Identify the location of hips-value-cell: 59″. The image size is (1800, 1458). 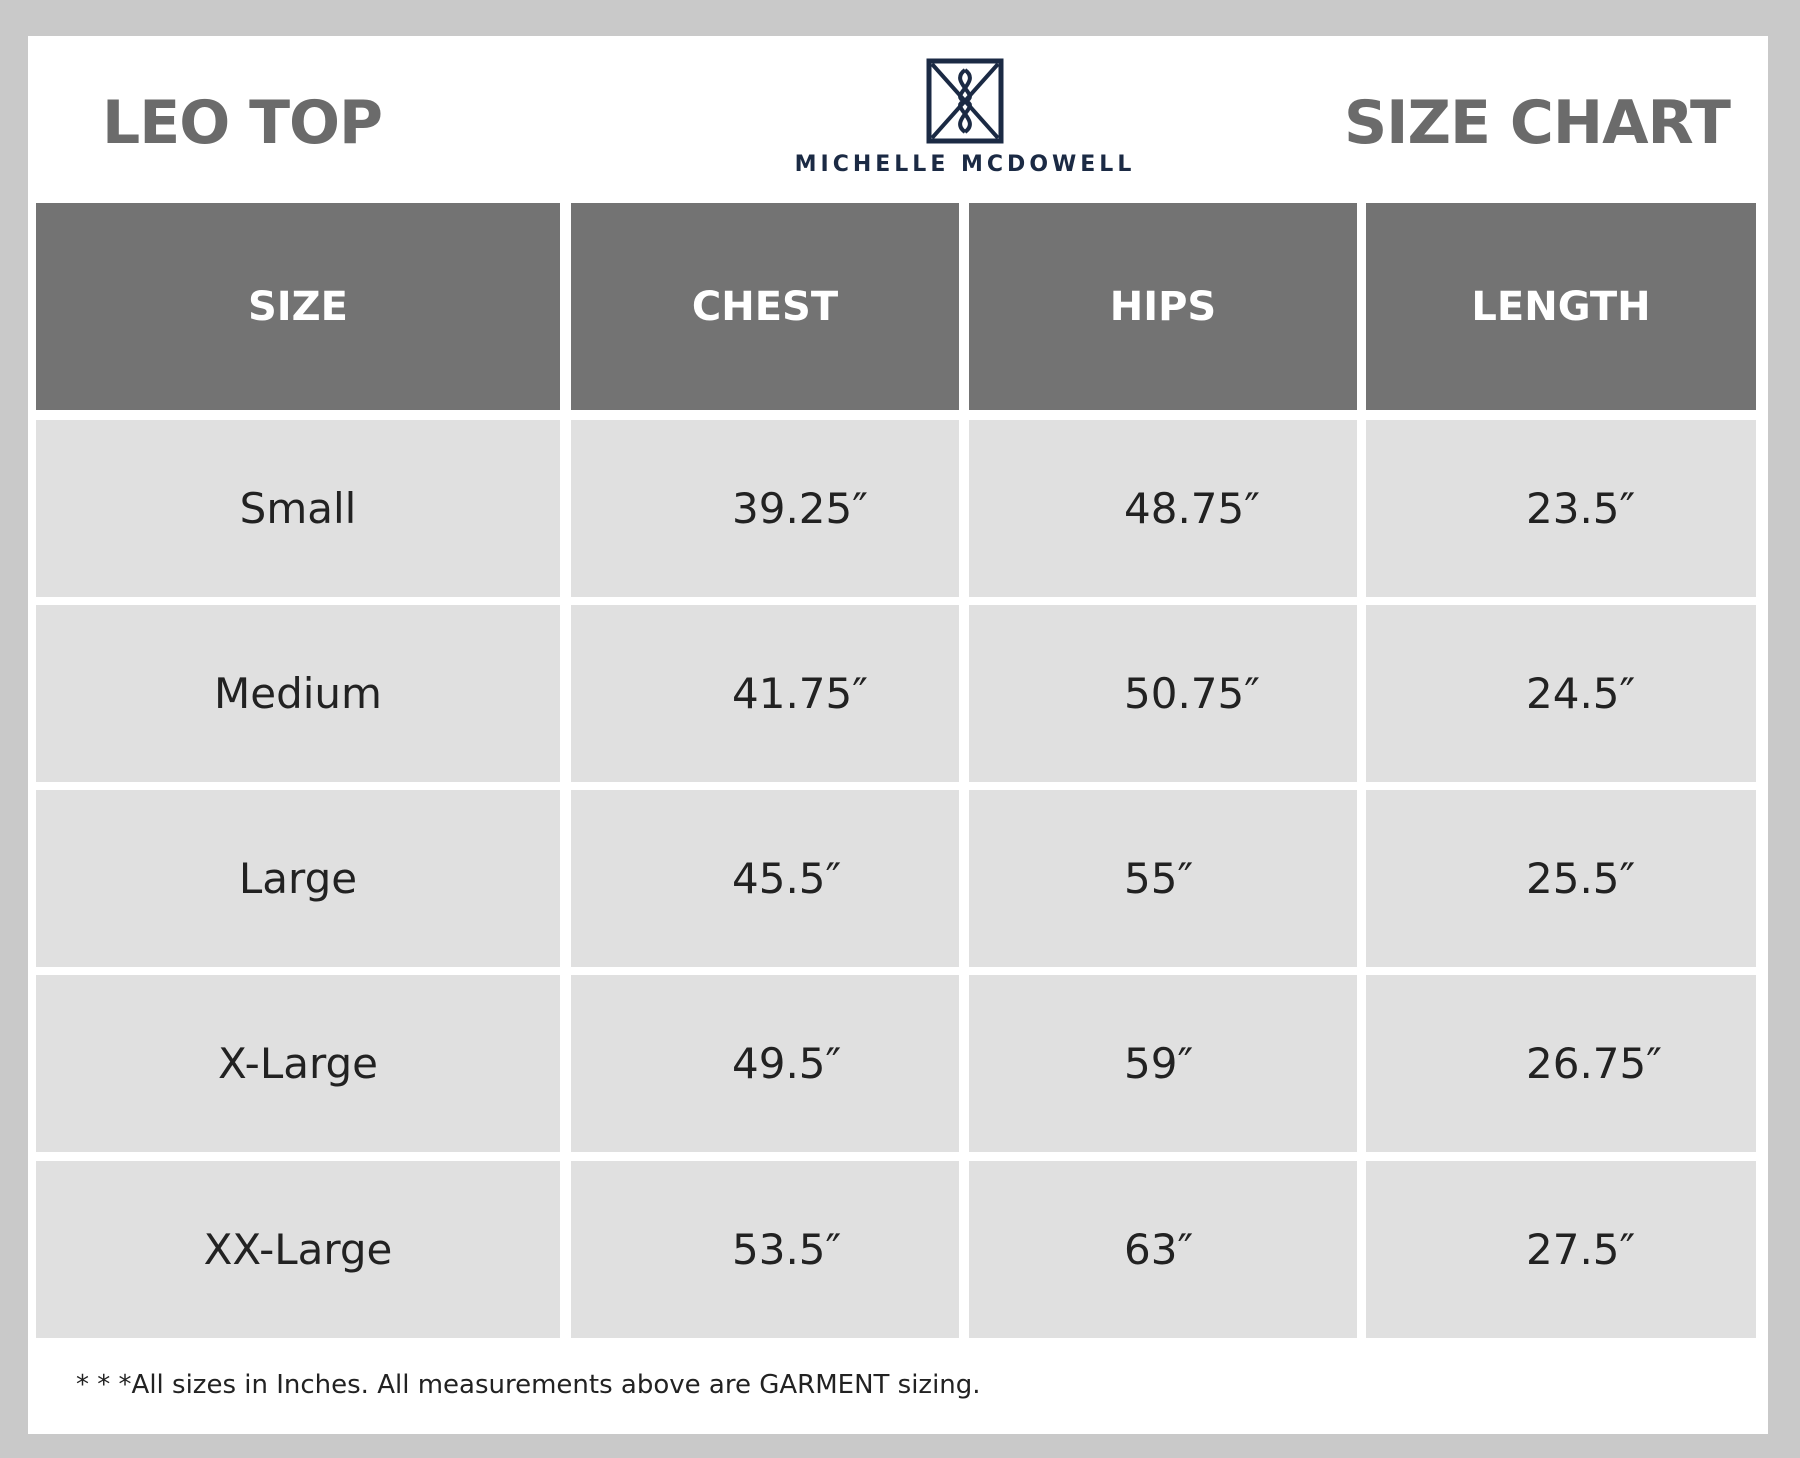
(1163, 1063).